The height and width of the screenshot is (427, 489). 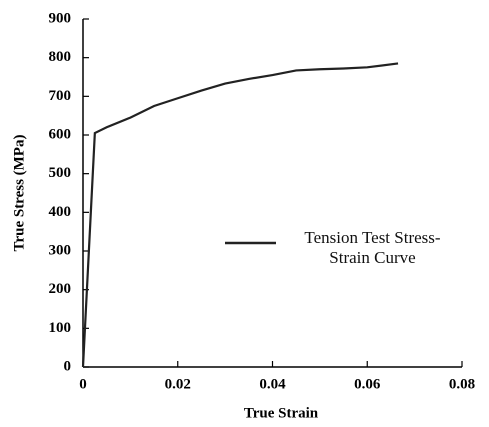 I want to click on legend-label: Tension Test Stress-Strain Curve, so click(x=372, y=247).